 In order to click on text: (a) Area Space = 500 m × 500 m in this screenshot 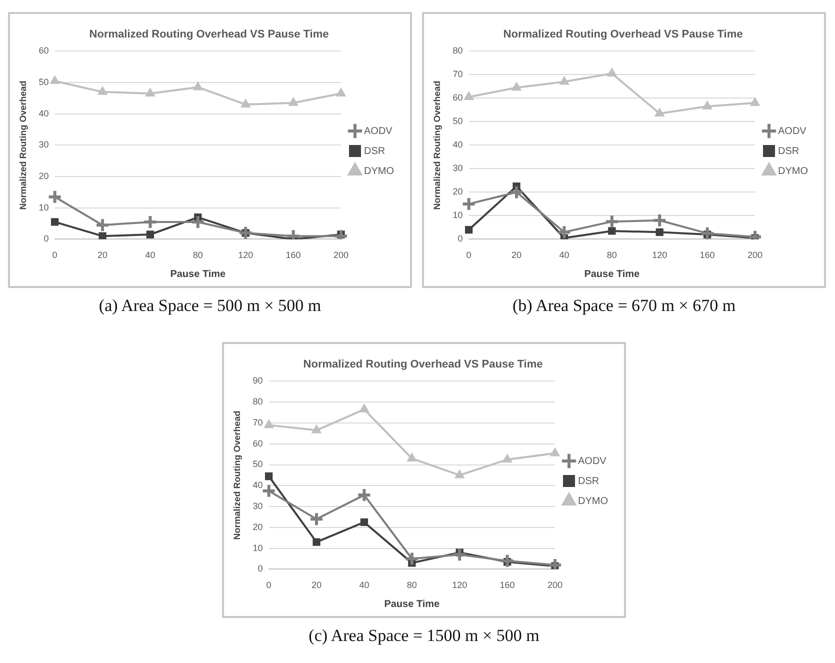, I will do `click(210, 306)`.